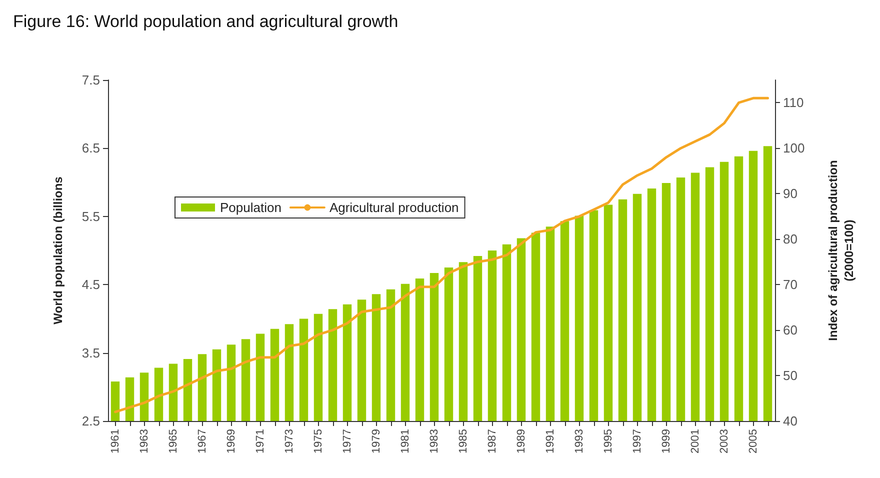 The height and width of the screenshot is (478, 880). I want to click on x-tick-label: 1987, so click(492, 441).